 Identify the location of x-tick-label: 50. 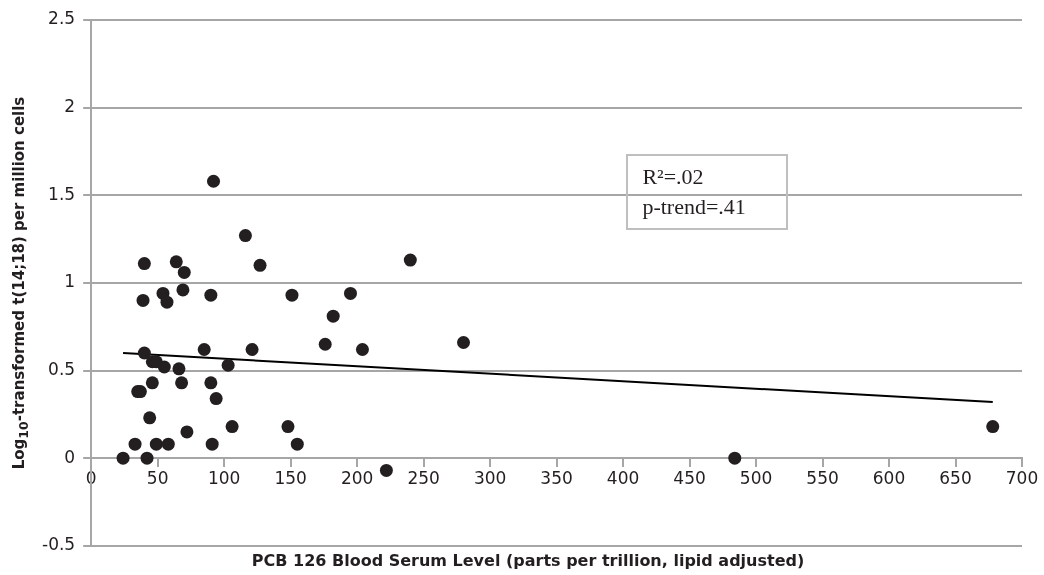
(157, 477).